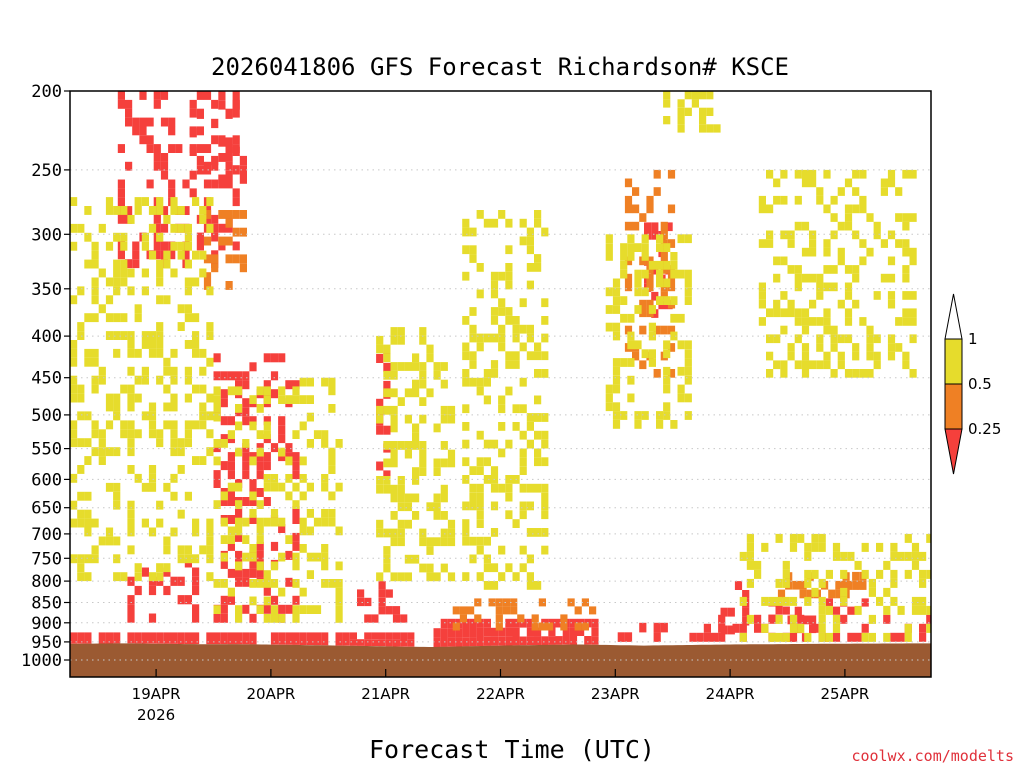  I want to click on x-tick-label: 21APR, so click(385, 694).